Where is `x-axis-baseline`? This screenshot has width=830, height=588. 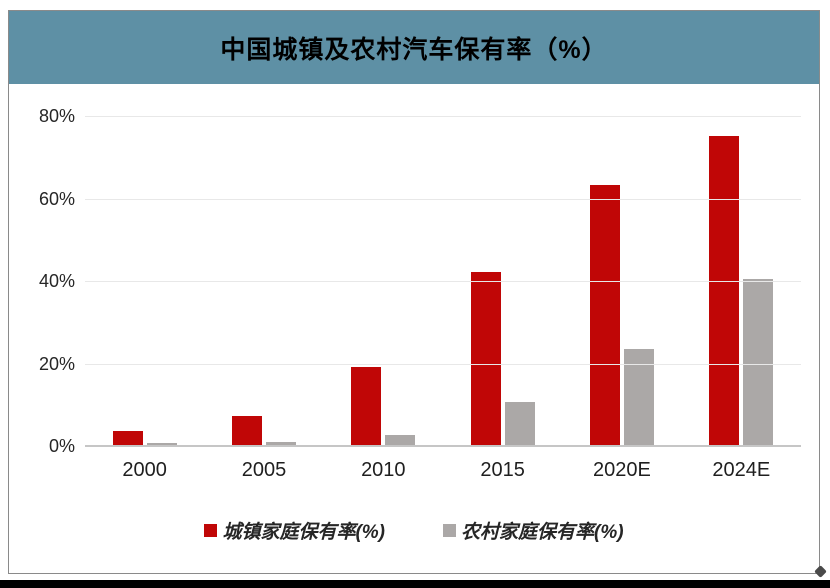
x-axis-baseline is located at coordinates (443, 446).